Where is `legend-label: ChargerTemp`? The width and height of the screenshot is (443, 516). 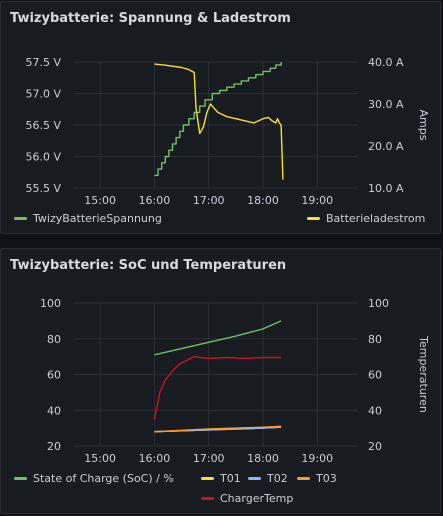 legend-label: ChargerTemp is located at coordinates (257, 498).